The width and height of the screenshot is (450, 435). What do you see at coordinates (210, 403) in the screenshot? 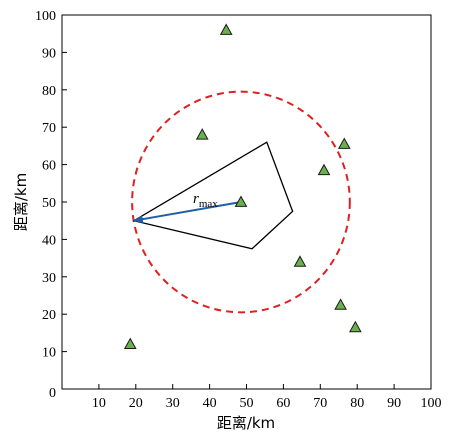
I see `x-tick-label: 40` at bounding box center [210, 403].